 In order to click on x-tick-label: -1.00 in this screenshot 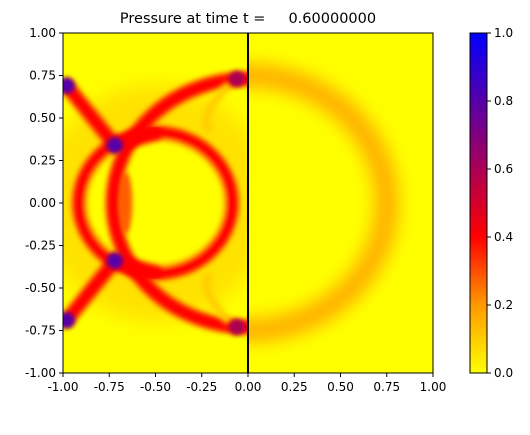, I will do `click(62, 387)`.